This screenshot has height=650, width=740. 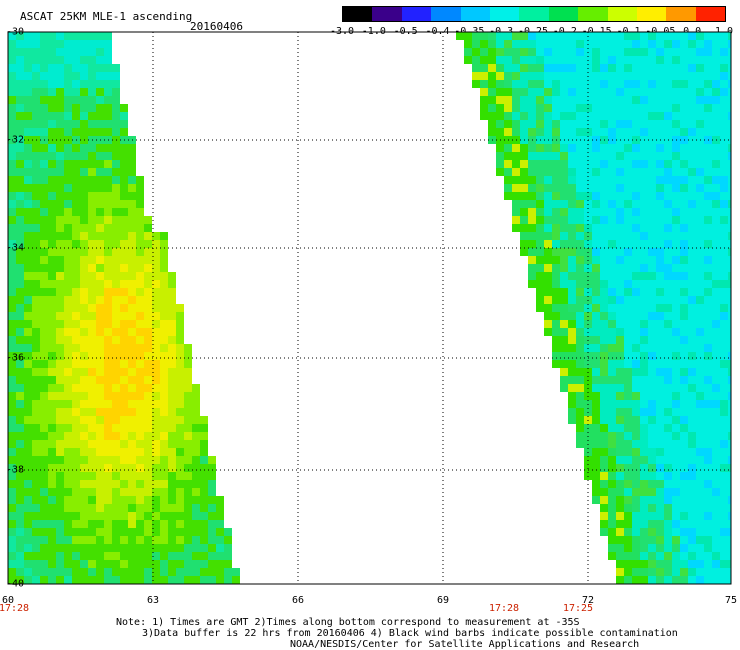 I want to click on x-tick-label: 75, so click(x=731, y=600).